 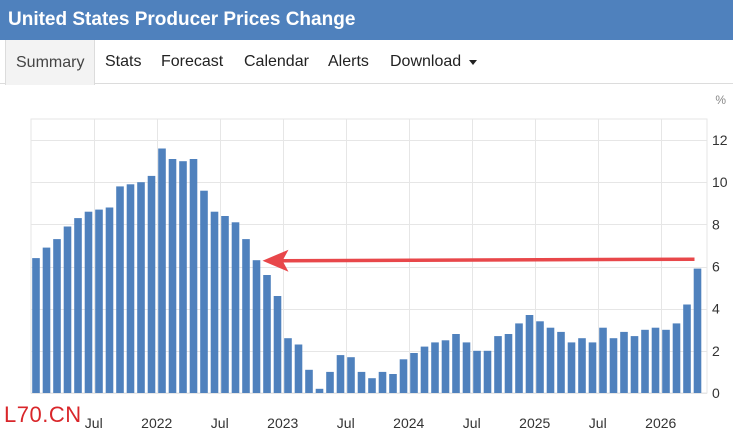 I want to click on x-tick-label: 2023, so click(x=282, y=423).